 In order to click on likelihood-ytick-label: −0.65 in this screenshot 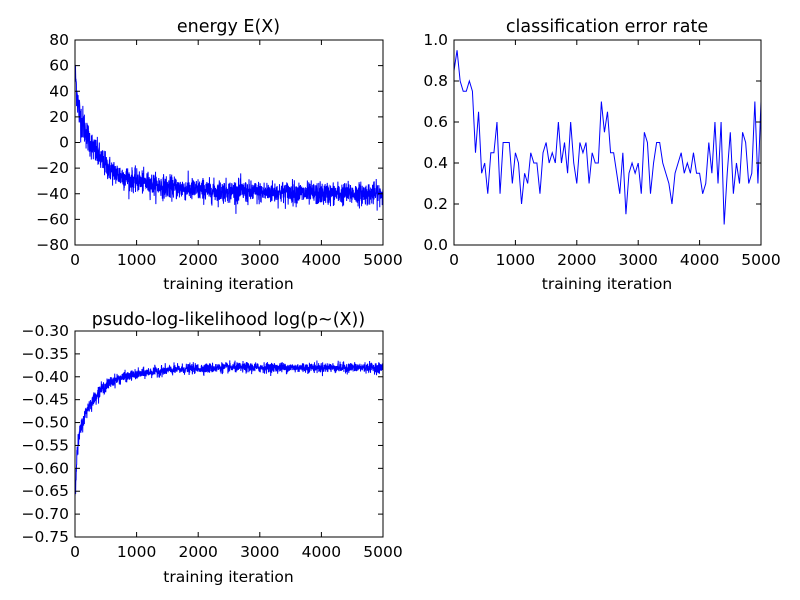, I will do `click(46, 491)`.